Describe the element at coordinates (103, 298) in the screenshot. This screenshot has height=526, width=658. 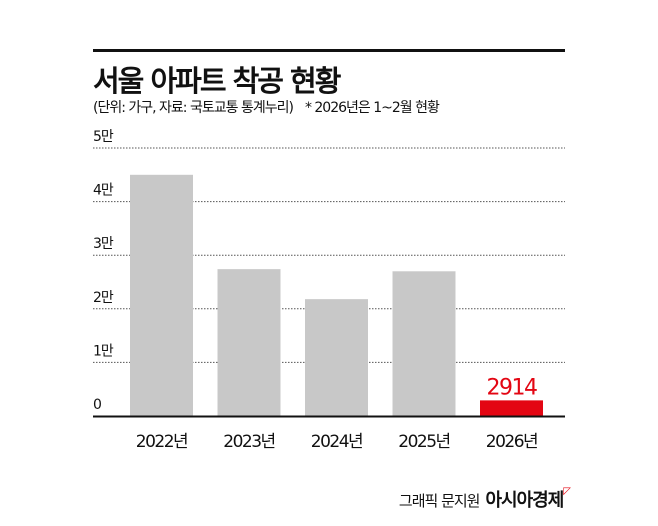
I see `y-tick-label: 2만` at that location.